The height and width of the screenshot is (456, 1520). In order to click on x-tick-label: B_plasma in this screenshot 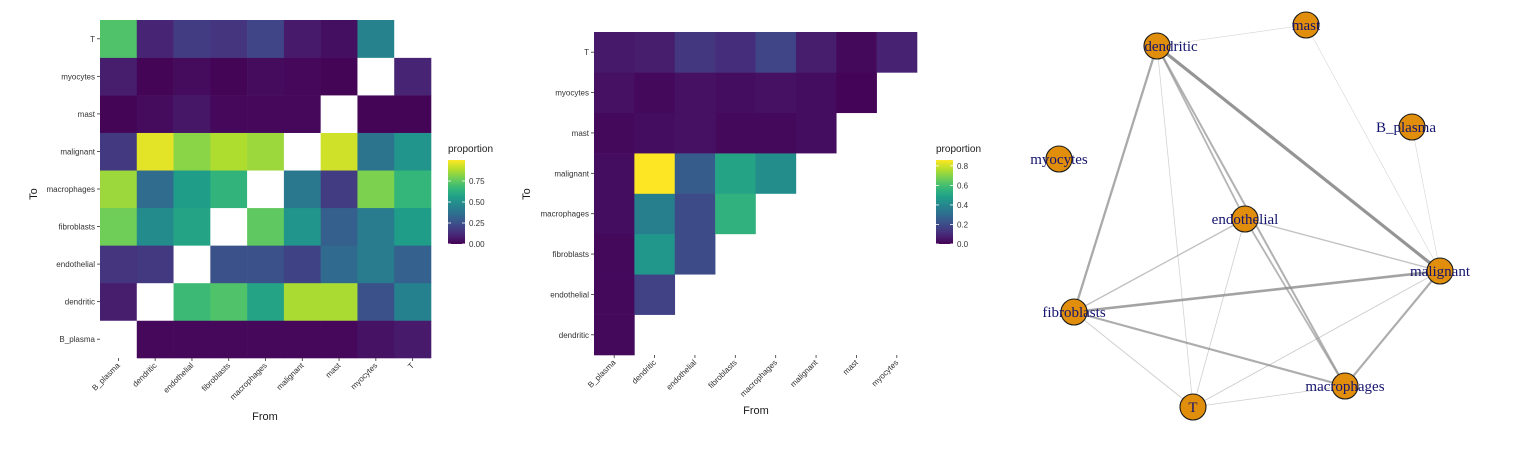, I will do `click(602, 374)`.